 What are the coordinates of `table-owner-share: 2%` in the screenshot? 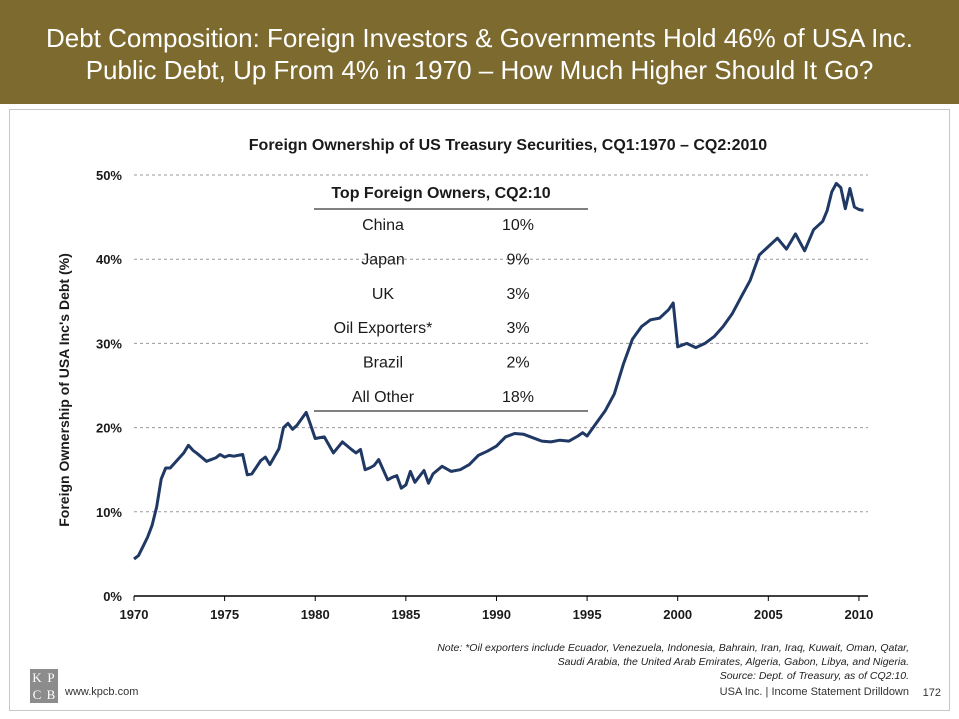 It's located at (517, 363).